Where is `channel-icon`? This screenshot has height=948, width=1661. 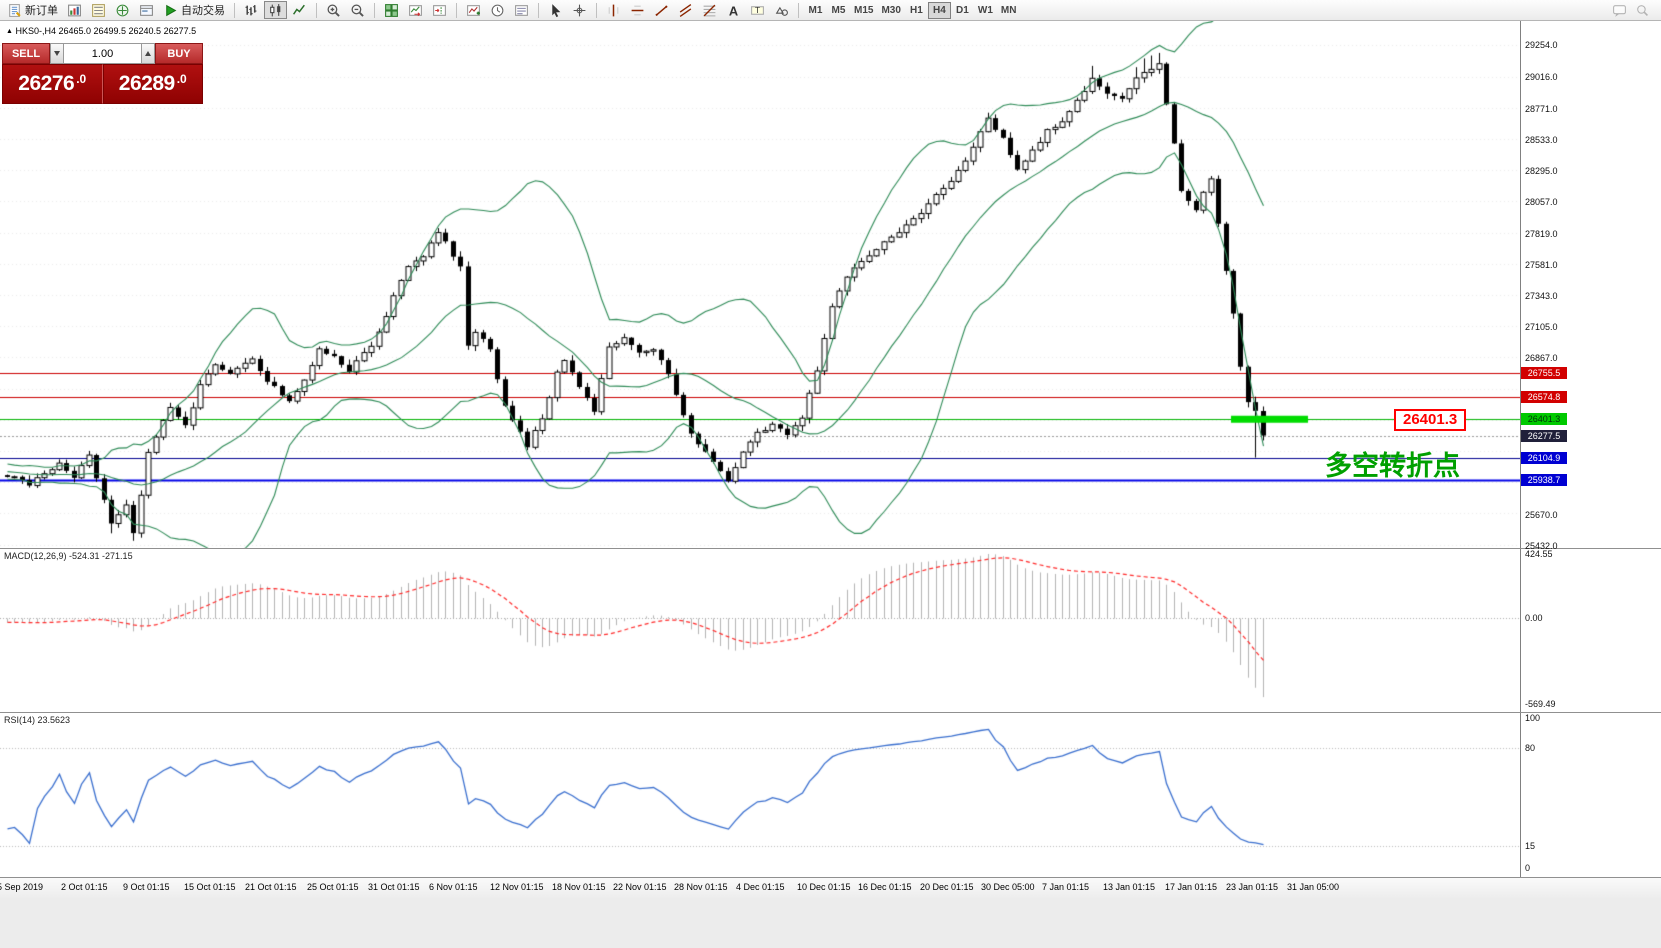
channel-icon is located at coordinates (685, 10).